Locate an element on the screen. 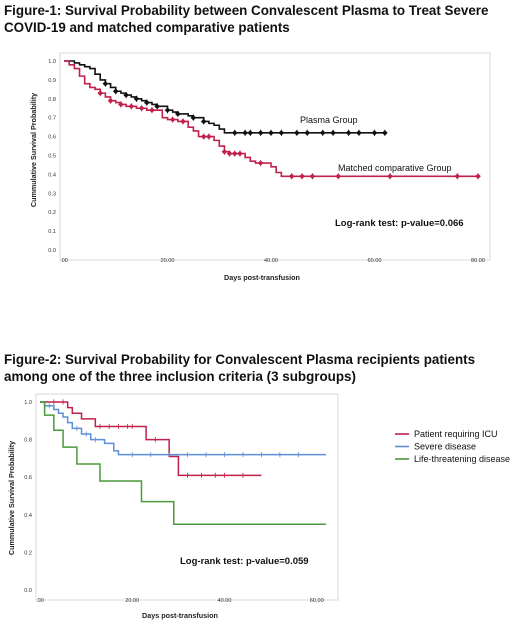 Image resolution: width=520 pixels, height=622 pixels. chart1-series-label-plasma: Plasma Group is located at coordinates (329, 120).